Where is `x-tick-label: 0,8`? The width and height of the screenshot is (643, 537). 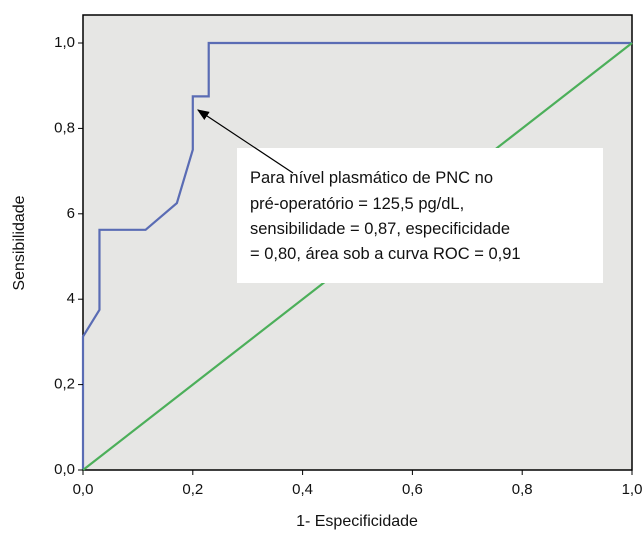 x-tick-label: 0,8 is located at coordinates (522, 489).